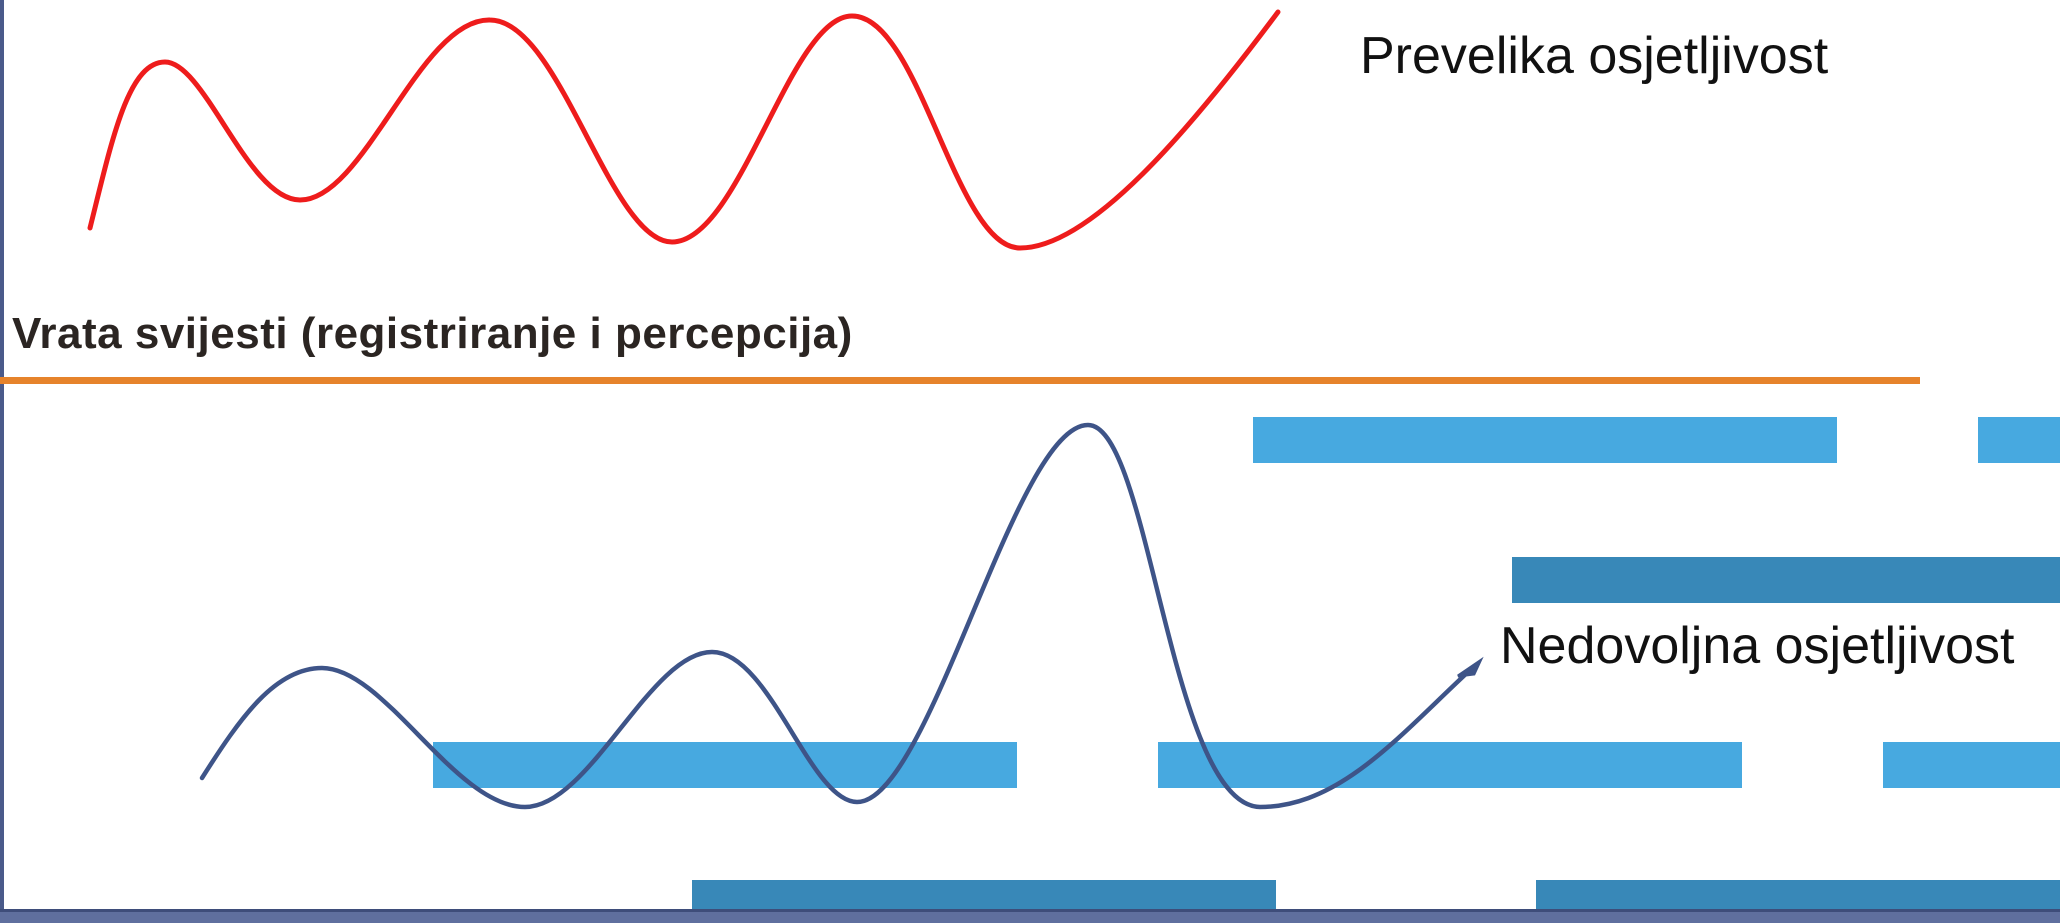 The width and height of the screenshot is (2060, 923). I want to click on low-sensitivity-label: Nedovoljna osjetljivost, so click(1757, 646).